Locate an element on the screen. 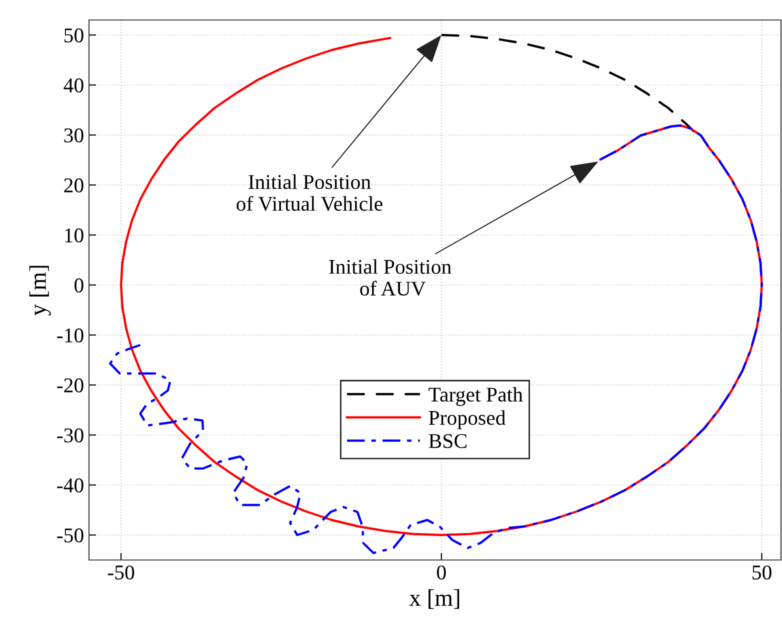  x-tick-label: 50 is located at coordinates (762, 572).